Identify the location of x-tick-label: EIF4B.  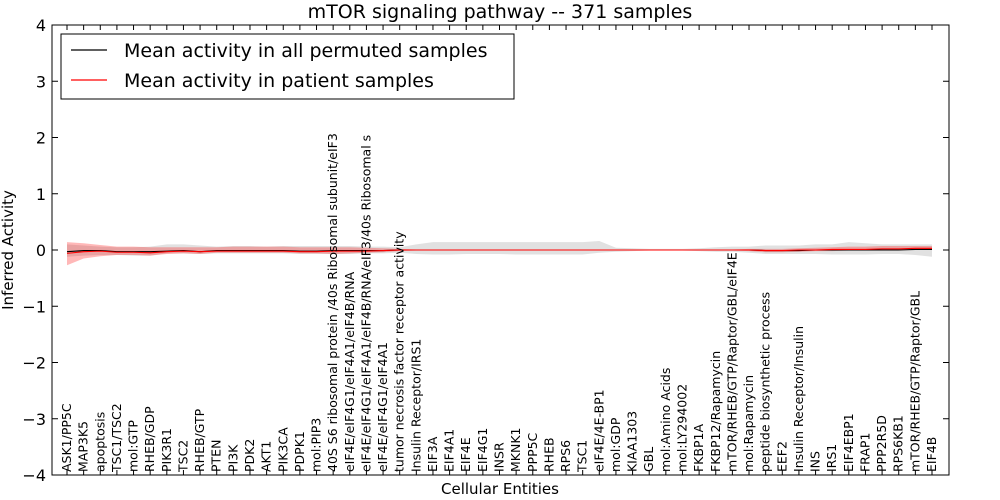
(931, 454).